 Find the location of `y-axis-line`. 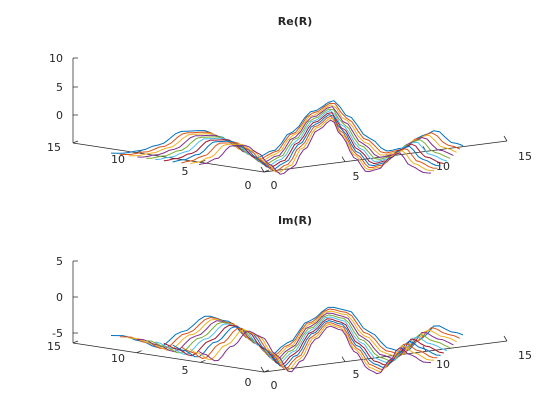

y-axis-line is located at coordinates (168, 357).